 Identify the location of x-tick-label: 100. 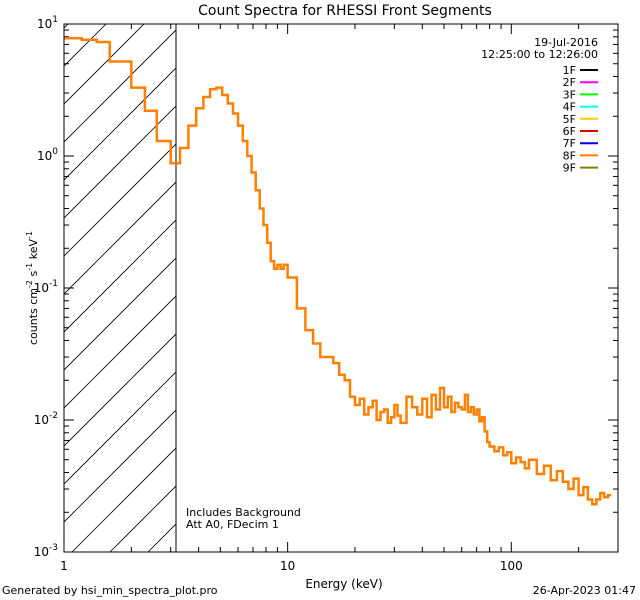
(511, 566).